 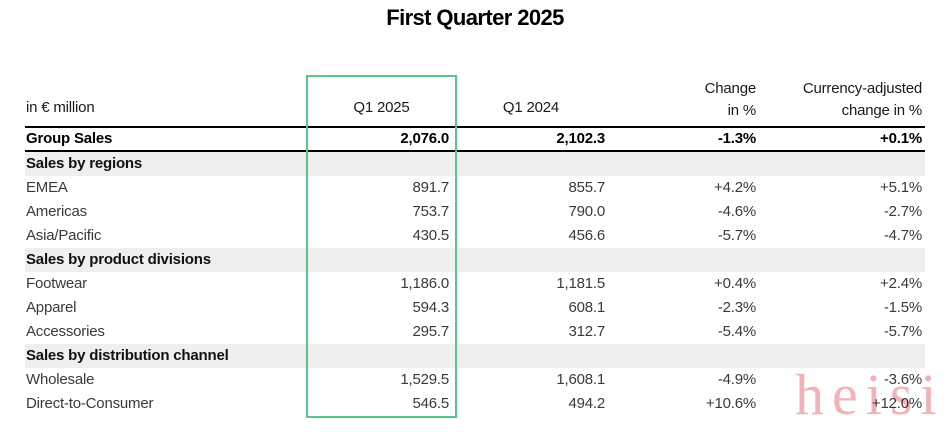 I want to click on row-label: Accessories, so click(x=65, y=331).